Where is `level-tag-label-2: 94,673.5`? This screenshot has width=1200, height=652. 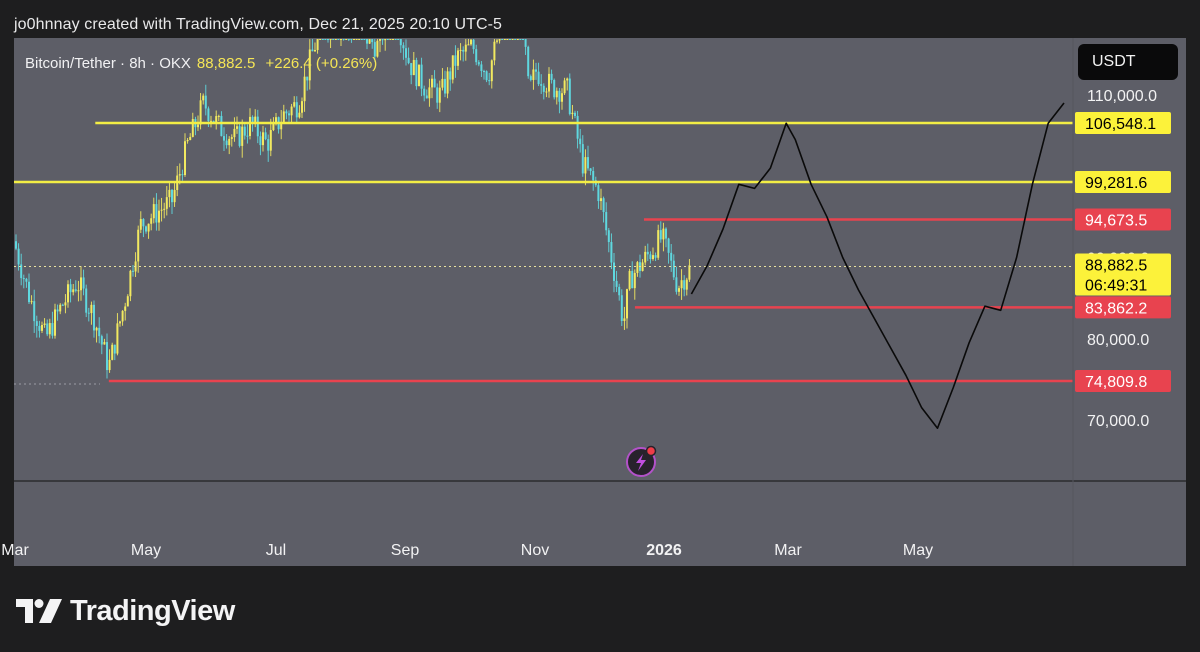
level-tag-label-2: 94,673.5 is located at coordinates (1116, 220).